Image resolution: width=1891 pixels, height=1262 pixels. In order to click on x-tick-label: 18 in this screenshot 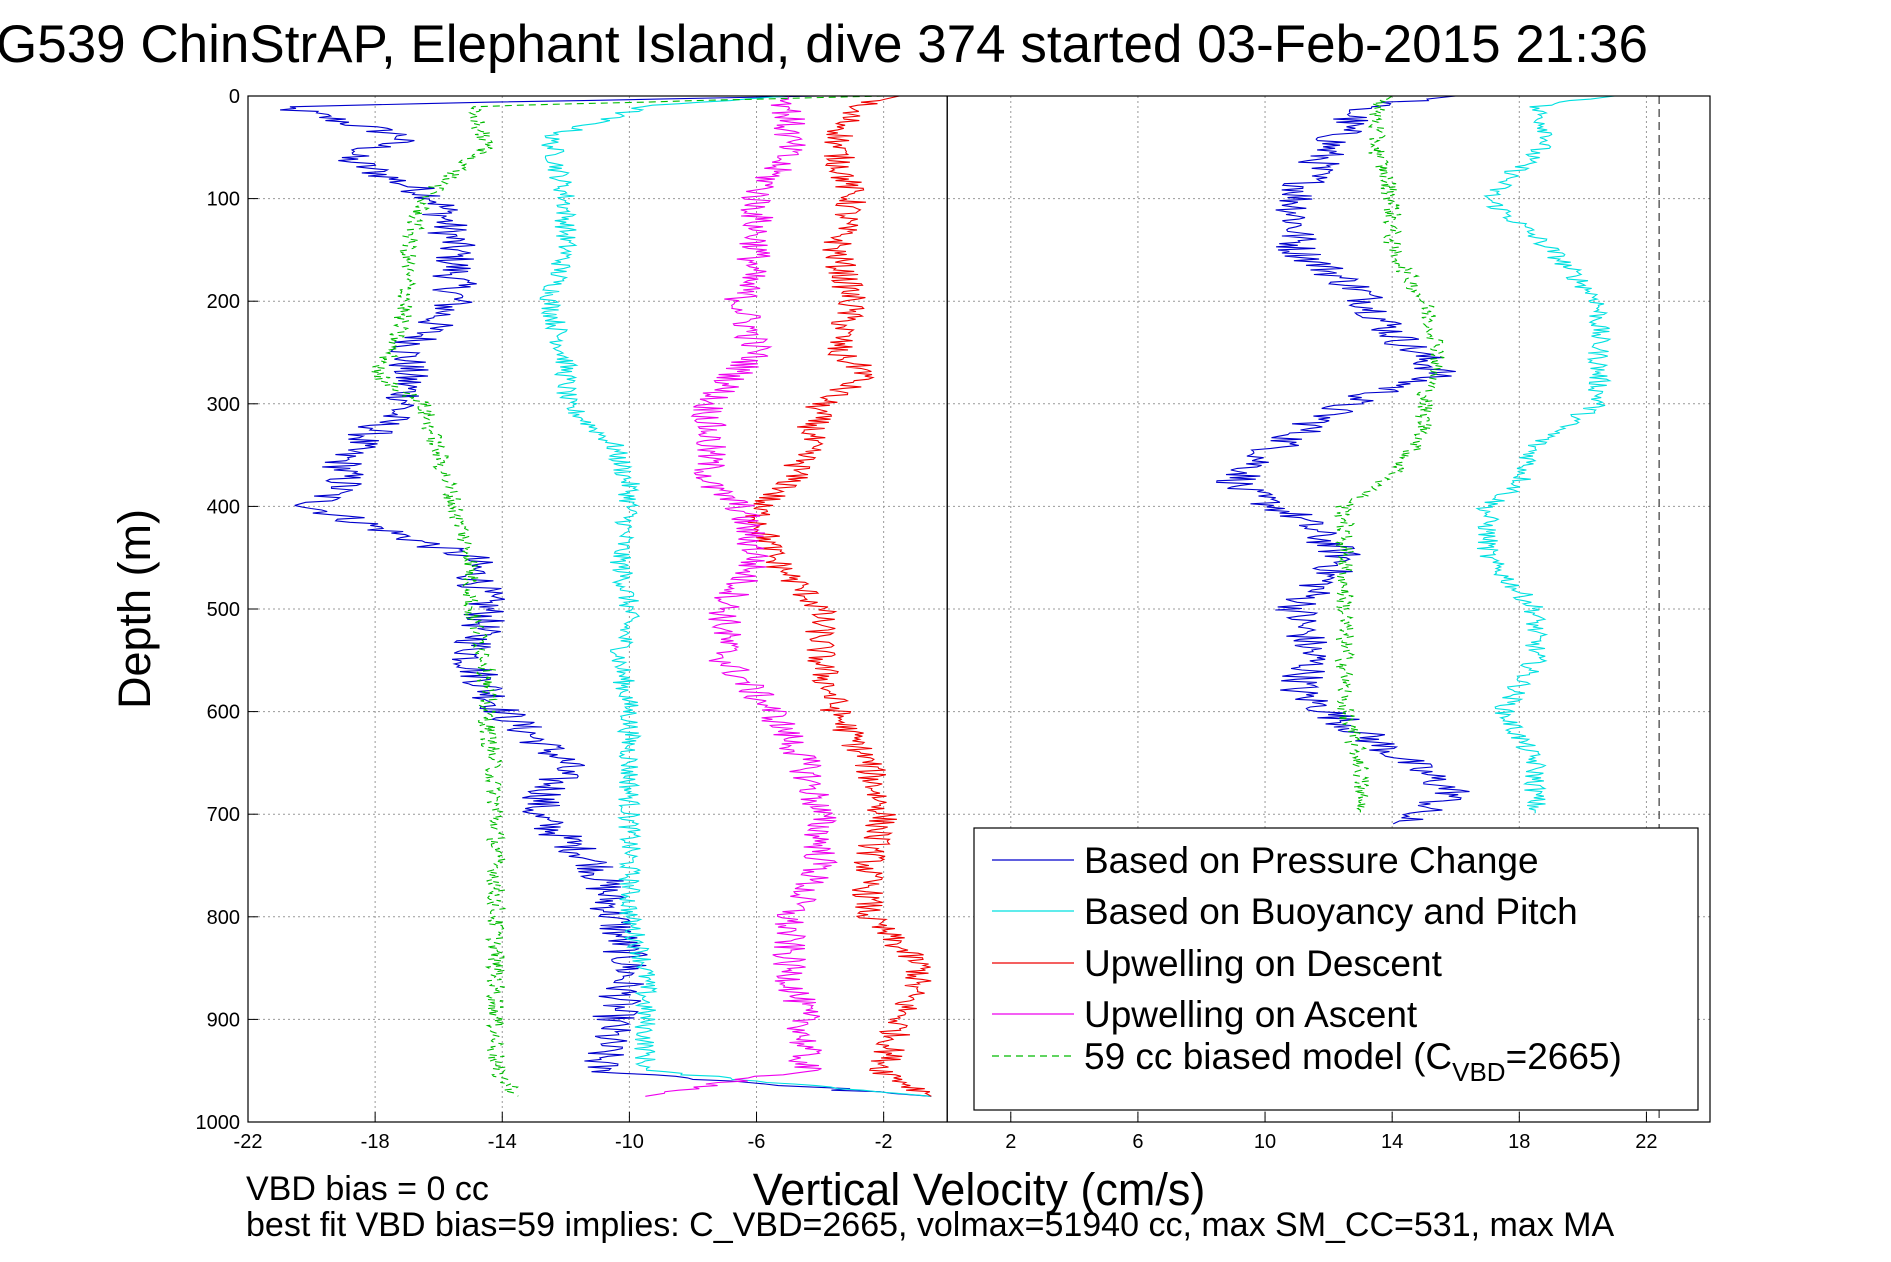, I will do `click(1519, 1142)`.